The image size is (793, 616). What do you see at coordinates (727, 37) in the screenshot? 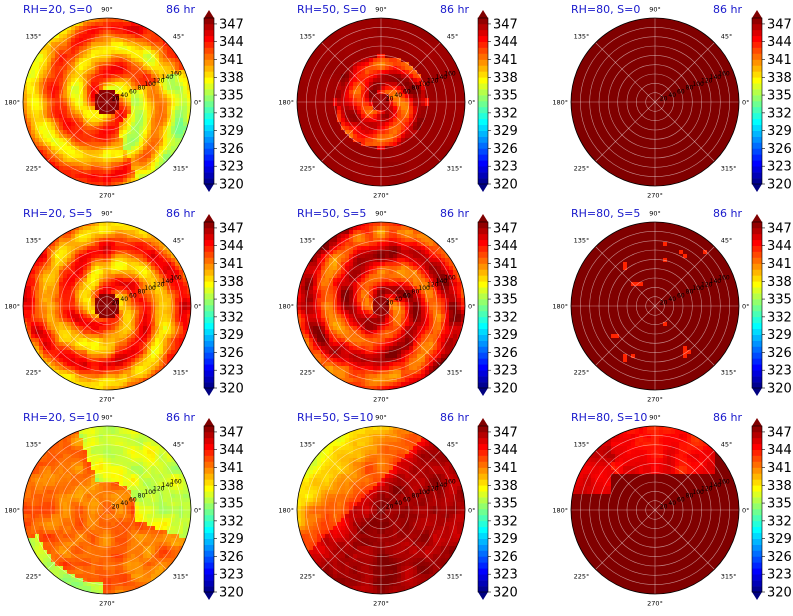
I see `angle-tick-label: 45°` at bounding box center [727, 37].